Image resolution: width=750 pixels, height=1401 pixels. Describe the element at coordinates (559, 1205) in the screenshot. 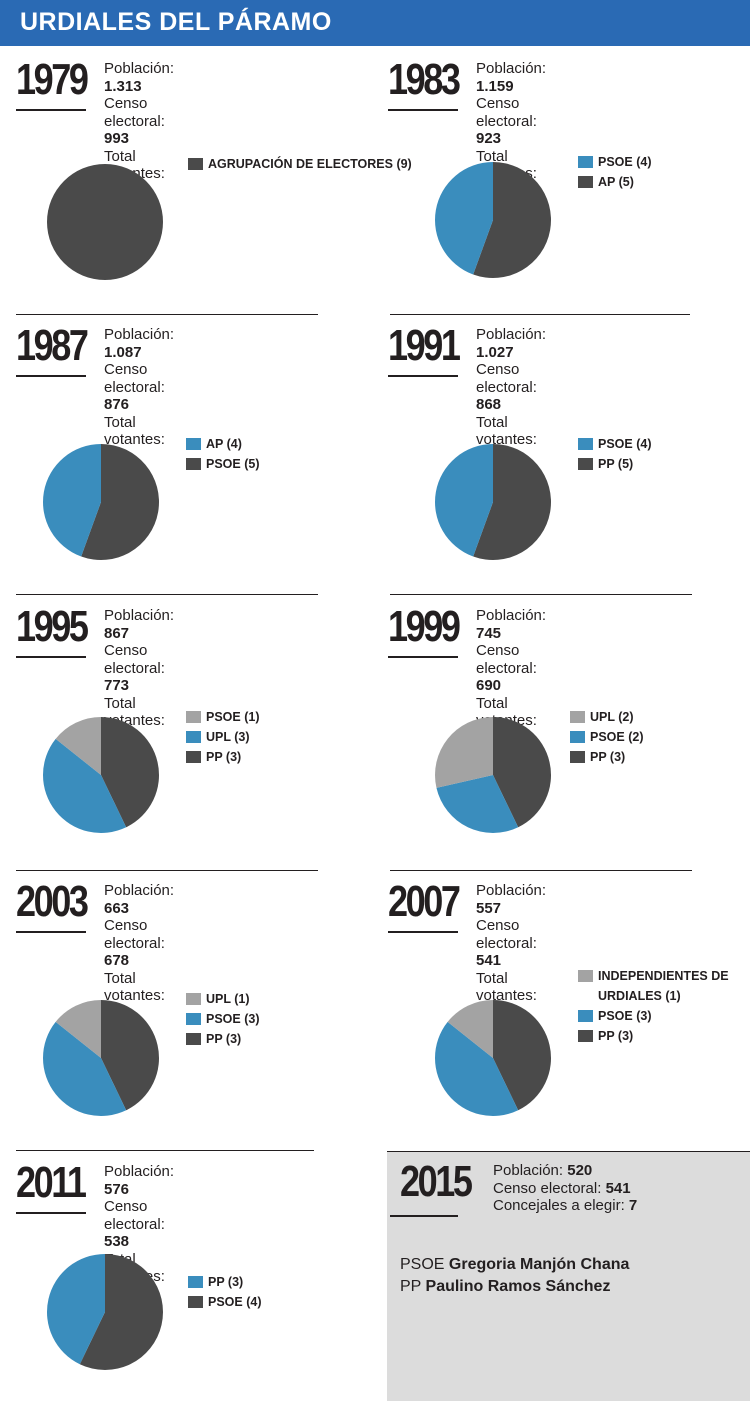

I see `label-concejales: Concejales a elegir:` at that location.